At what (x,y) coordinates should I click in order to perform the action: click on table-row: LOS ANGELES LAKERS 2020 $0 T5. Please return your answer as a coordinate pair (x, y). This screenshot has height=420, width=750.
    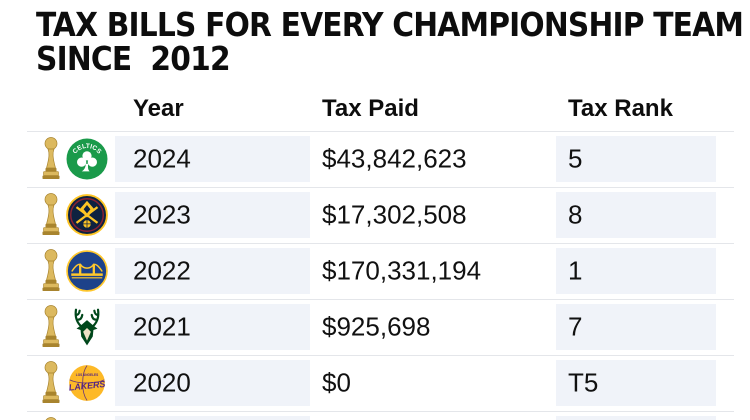
    Looking at the image, I should click on (375, 383).